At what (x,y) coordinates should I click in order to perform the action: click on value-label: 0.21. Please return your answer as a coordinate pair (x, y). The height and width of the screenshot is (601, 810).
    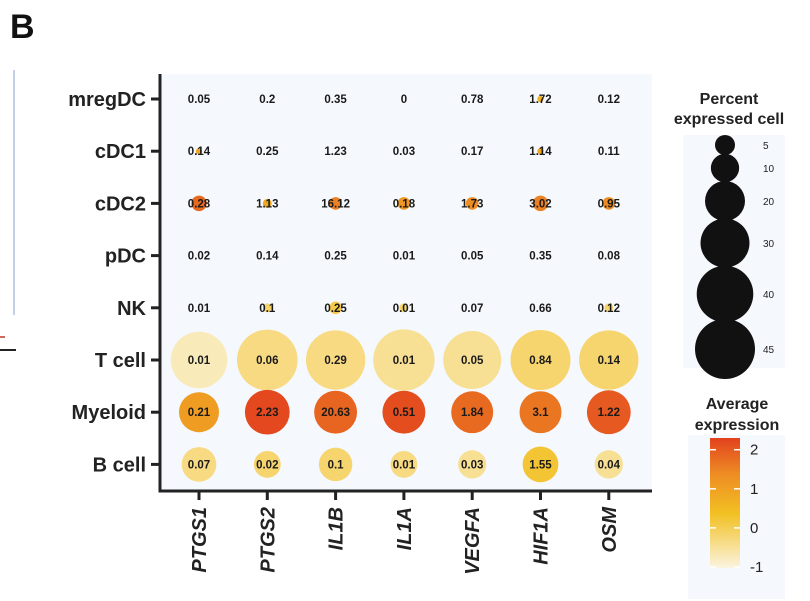
    Looking at the image, I should click on (199, 413).